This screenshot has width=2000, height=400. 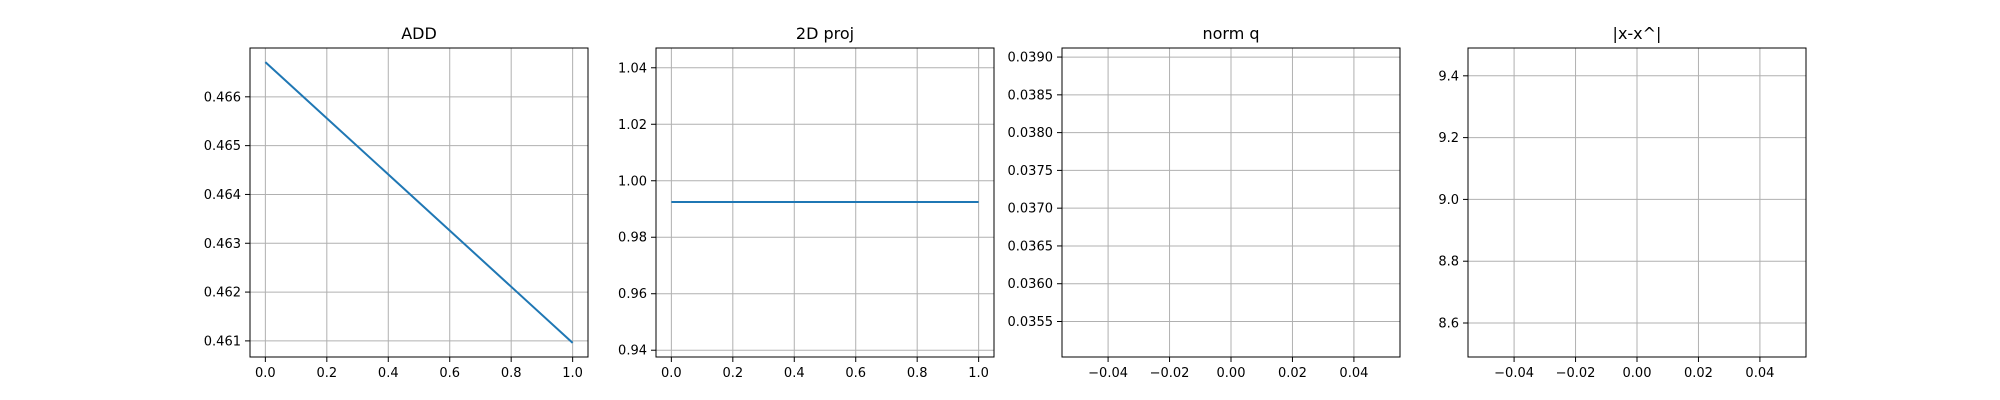 What do you see at coordinates (1230, 33) in the screenshot?
I see `subplot-title: norm q` at bounding box center [1230, 33].